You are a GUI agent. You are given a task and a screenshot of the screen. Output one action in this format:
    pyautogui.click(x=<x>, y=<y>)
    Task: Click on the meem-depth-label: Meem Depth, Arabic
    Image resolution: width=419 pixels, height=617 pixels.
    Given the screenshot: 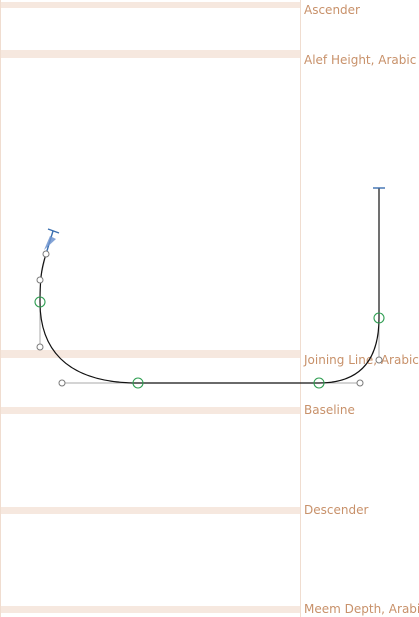 What is the action you would take?
    pyautogui.click(x=361, y=609)
    